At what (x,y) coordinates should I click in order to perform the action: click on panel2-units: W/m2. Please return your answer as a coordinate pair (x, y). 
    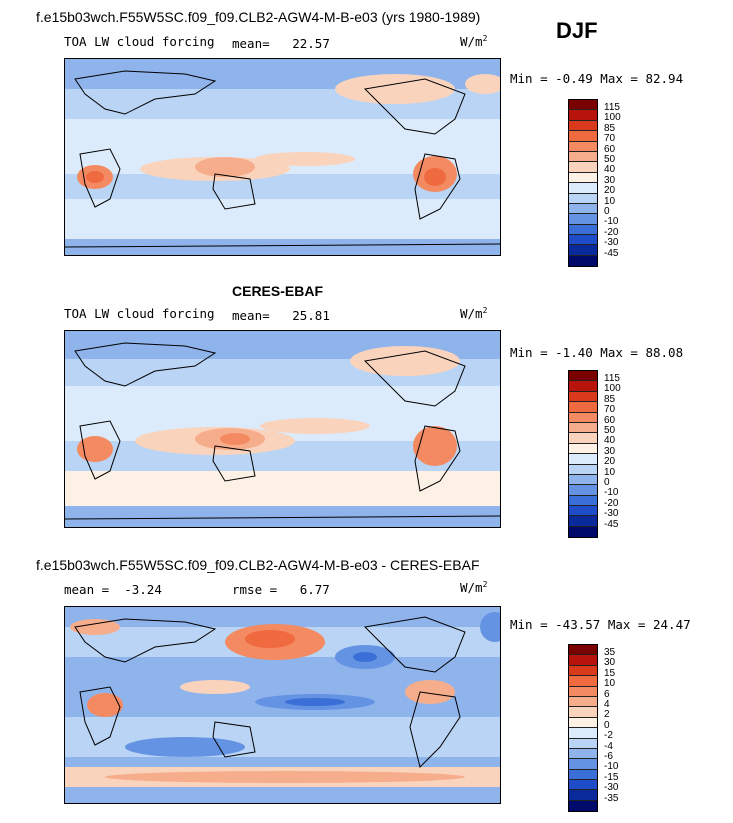
    Looking at the image, I should click on (474, 314).